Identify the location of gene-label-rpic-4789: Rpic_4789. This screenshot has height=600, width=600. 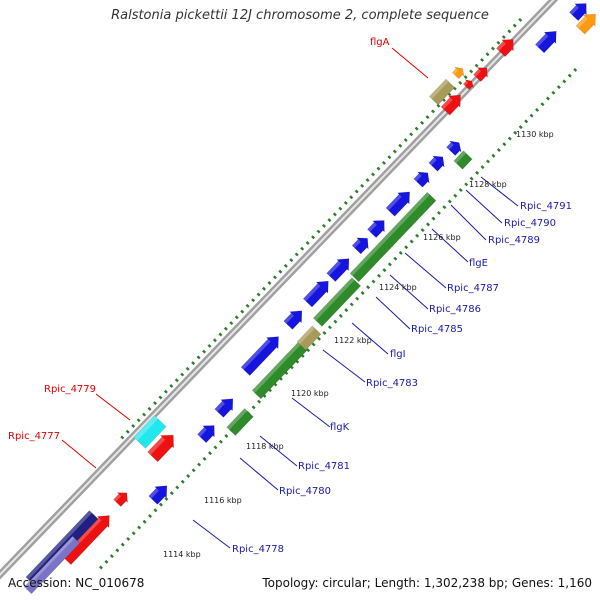
(514, 240).